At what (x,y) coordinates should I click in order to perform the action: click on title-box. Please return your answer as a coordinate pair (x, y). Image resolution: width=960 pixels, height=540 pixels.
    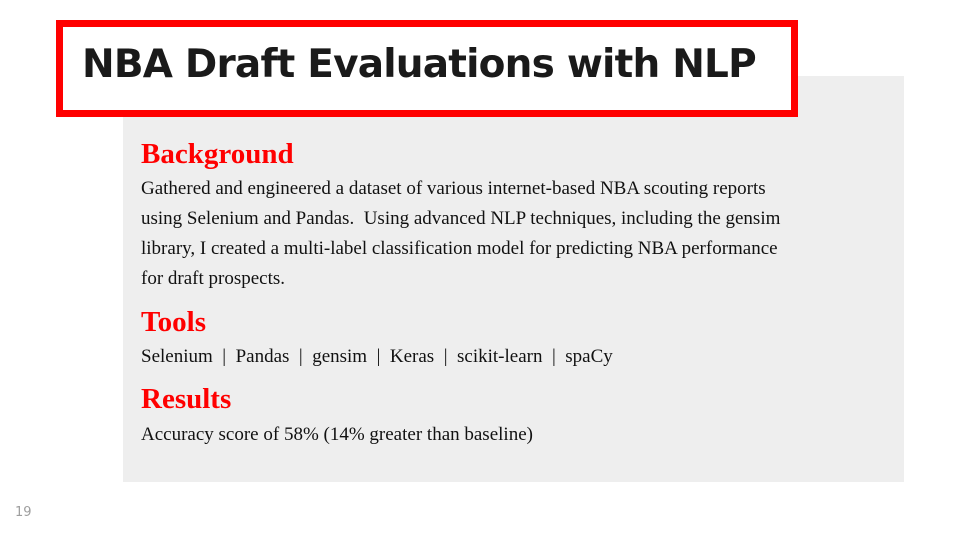
    Looking at the image, I should click on (427, 68).